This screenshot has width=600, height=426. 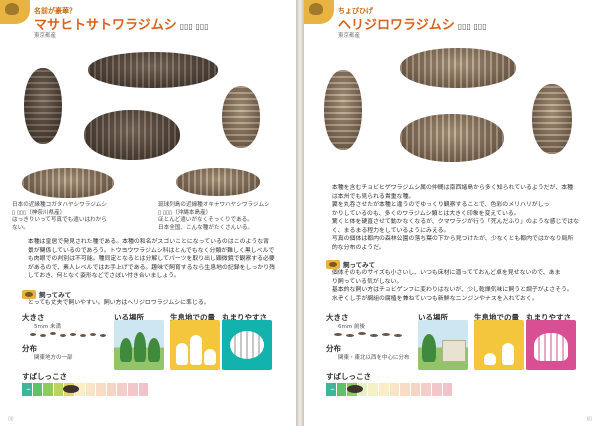 What do you see at coordinates (55, 11) in the screenshot?
I see `left-caption-label: 名前が豪華？` at bounding box center [55, 11].